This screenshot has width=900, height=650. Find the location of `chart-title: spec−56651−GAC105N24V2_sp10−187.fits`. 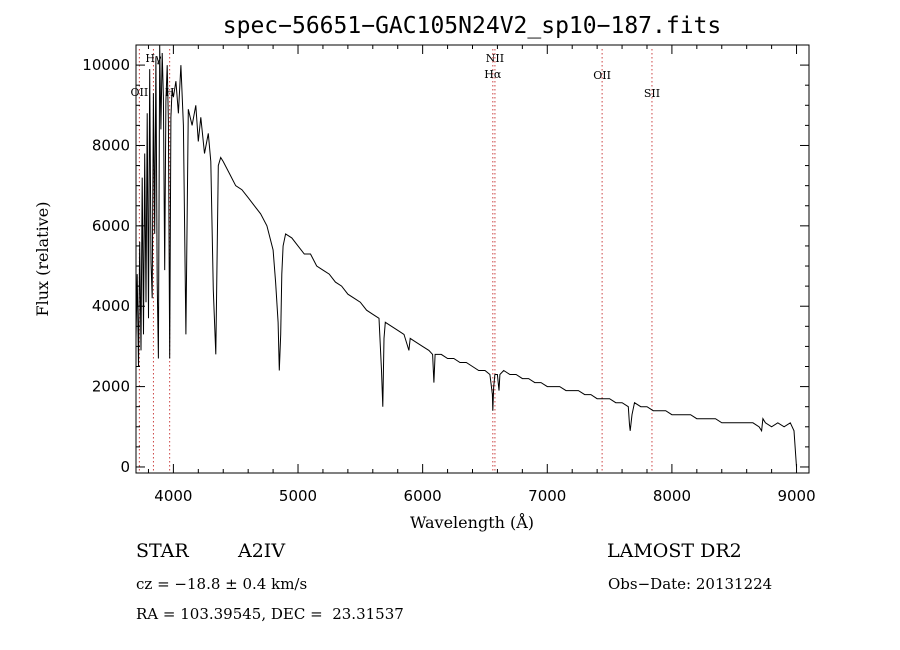

chart-title: spec−56651−GAC105N24V2_sp10−187.fits is located at coordinates (472, 26).